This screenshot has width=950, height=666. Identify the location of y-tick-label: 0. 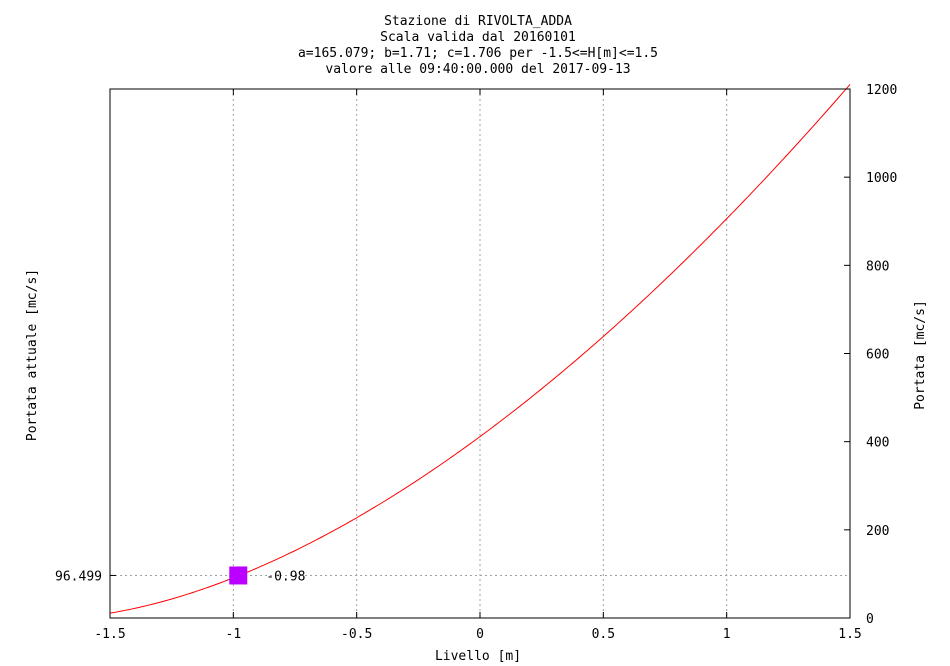
(870, 619).